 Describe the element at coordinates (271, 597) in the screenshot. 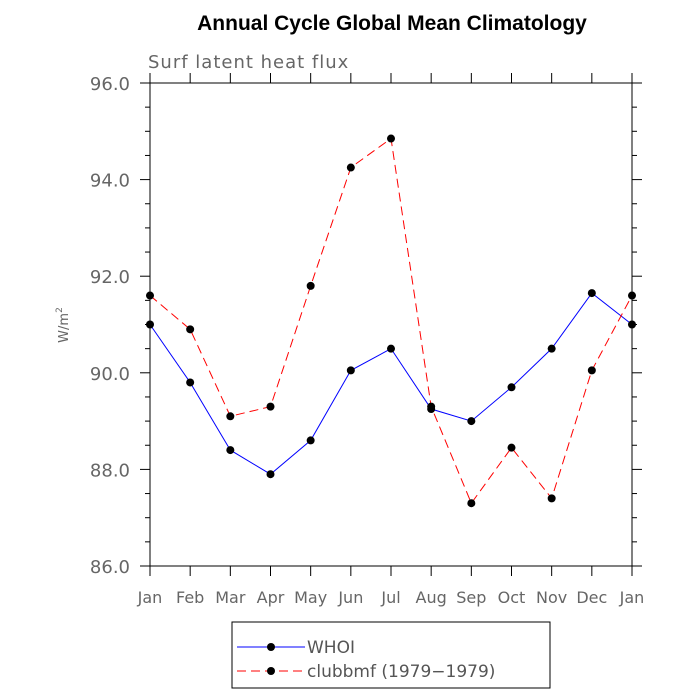

I see `x-tick-label: Apr` at that location.